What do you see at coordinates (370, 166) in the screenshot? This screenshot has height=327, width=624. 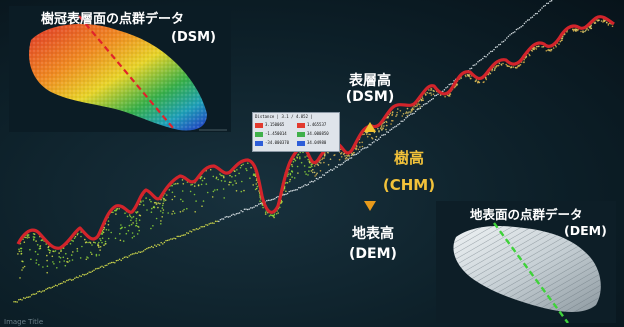 I see `chm-height-arrow` at bounding box center [370, 166].